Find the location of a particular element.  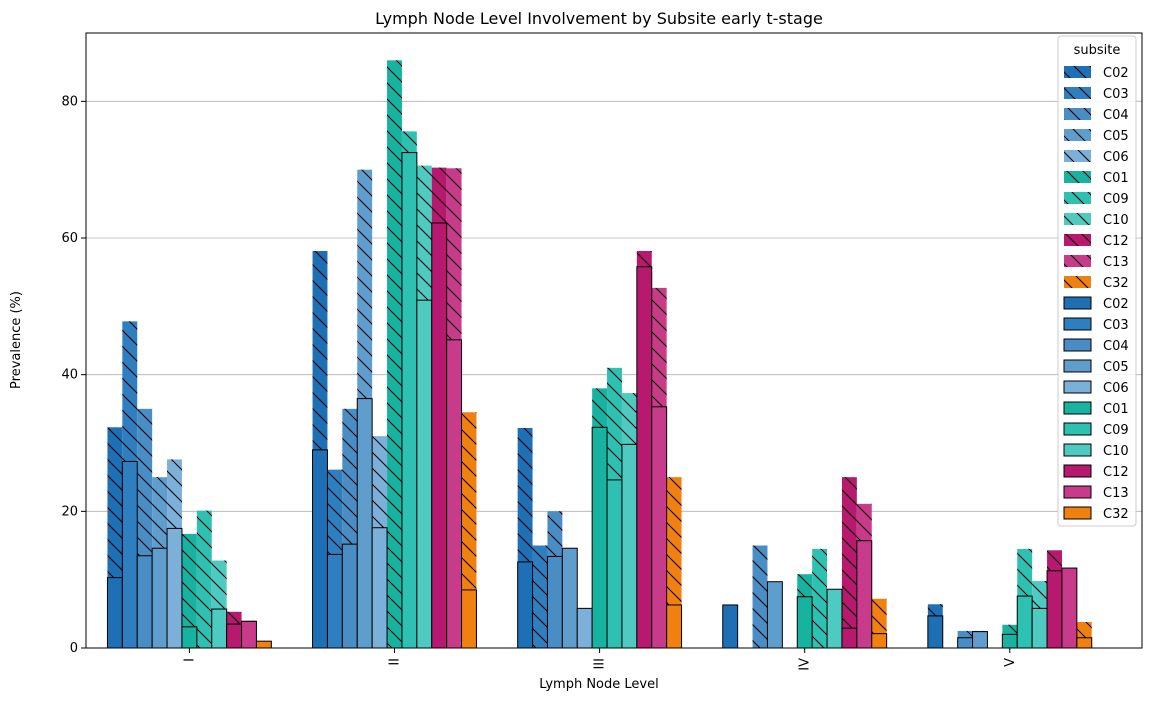

bar-outlined-C03-II is located at coordinates (334, 601).